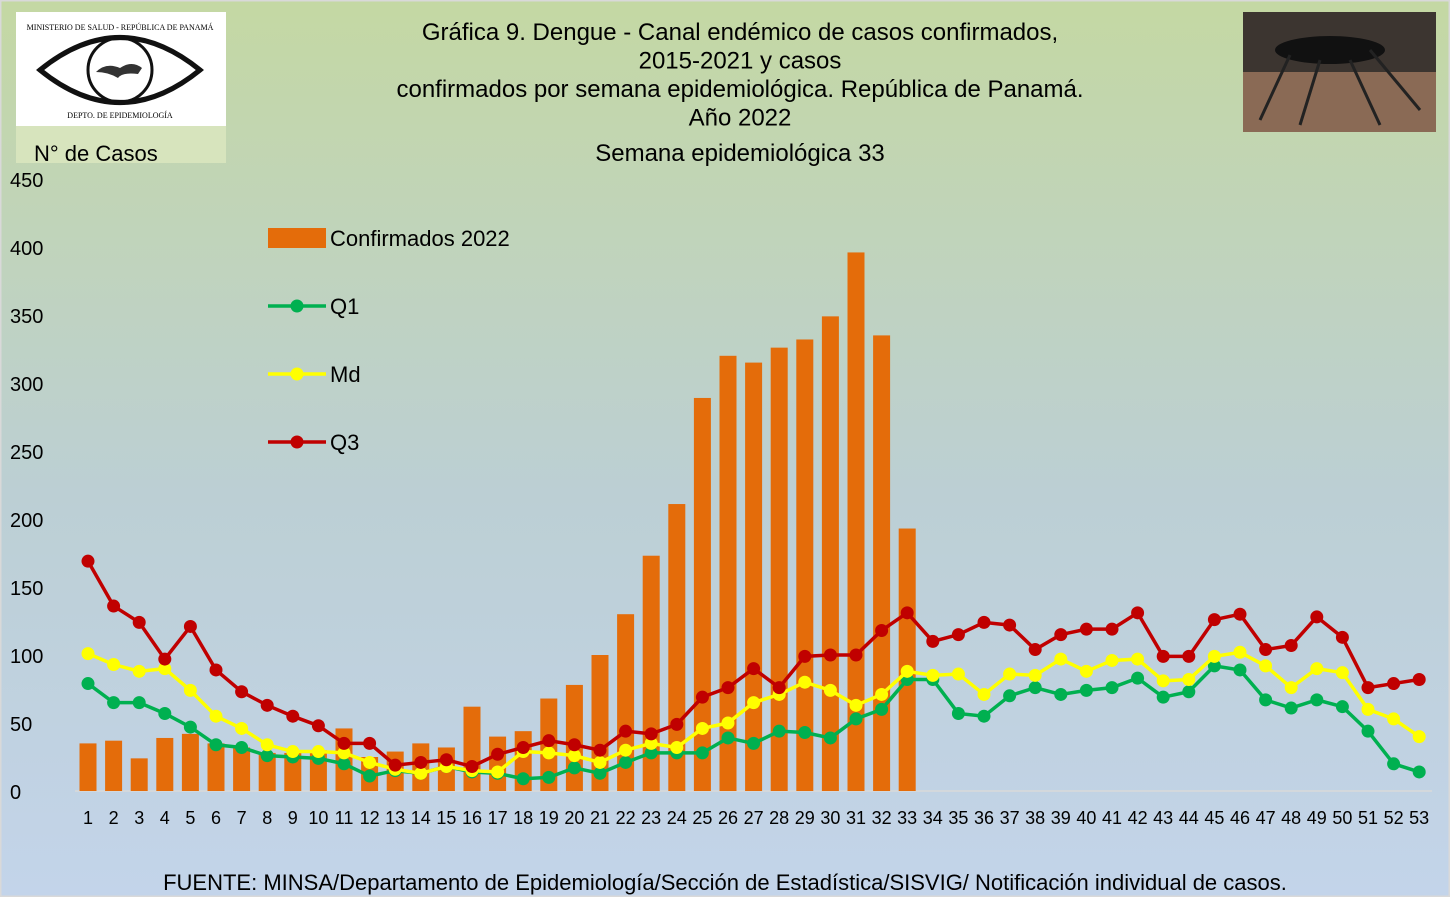 The height and width of the screenshot is (902, 1450). I want to click on x-tick-label: 48, so click(1291, 818).